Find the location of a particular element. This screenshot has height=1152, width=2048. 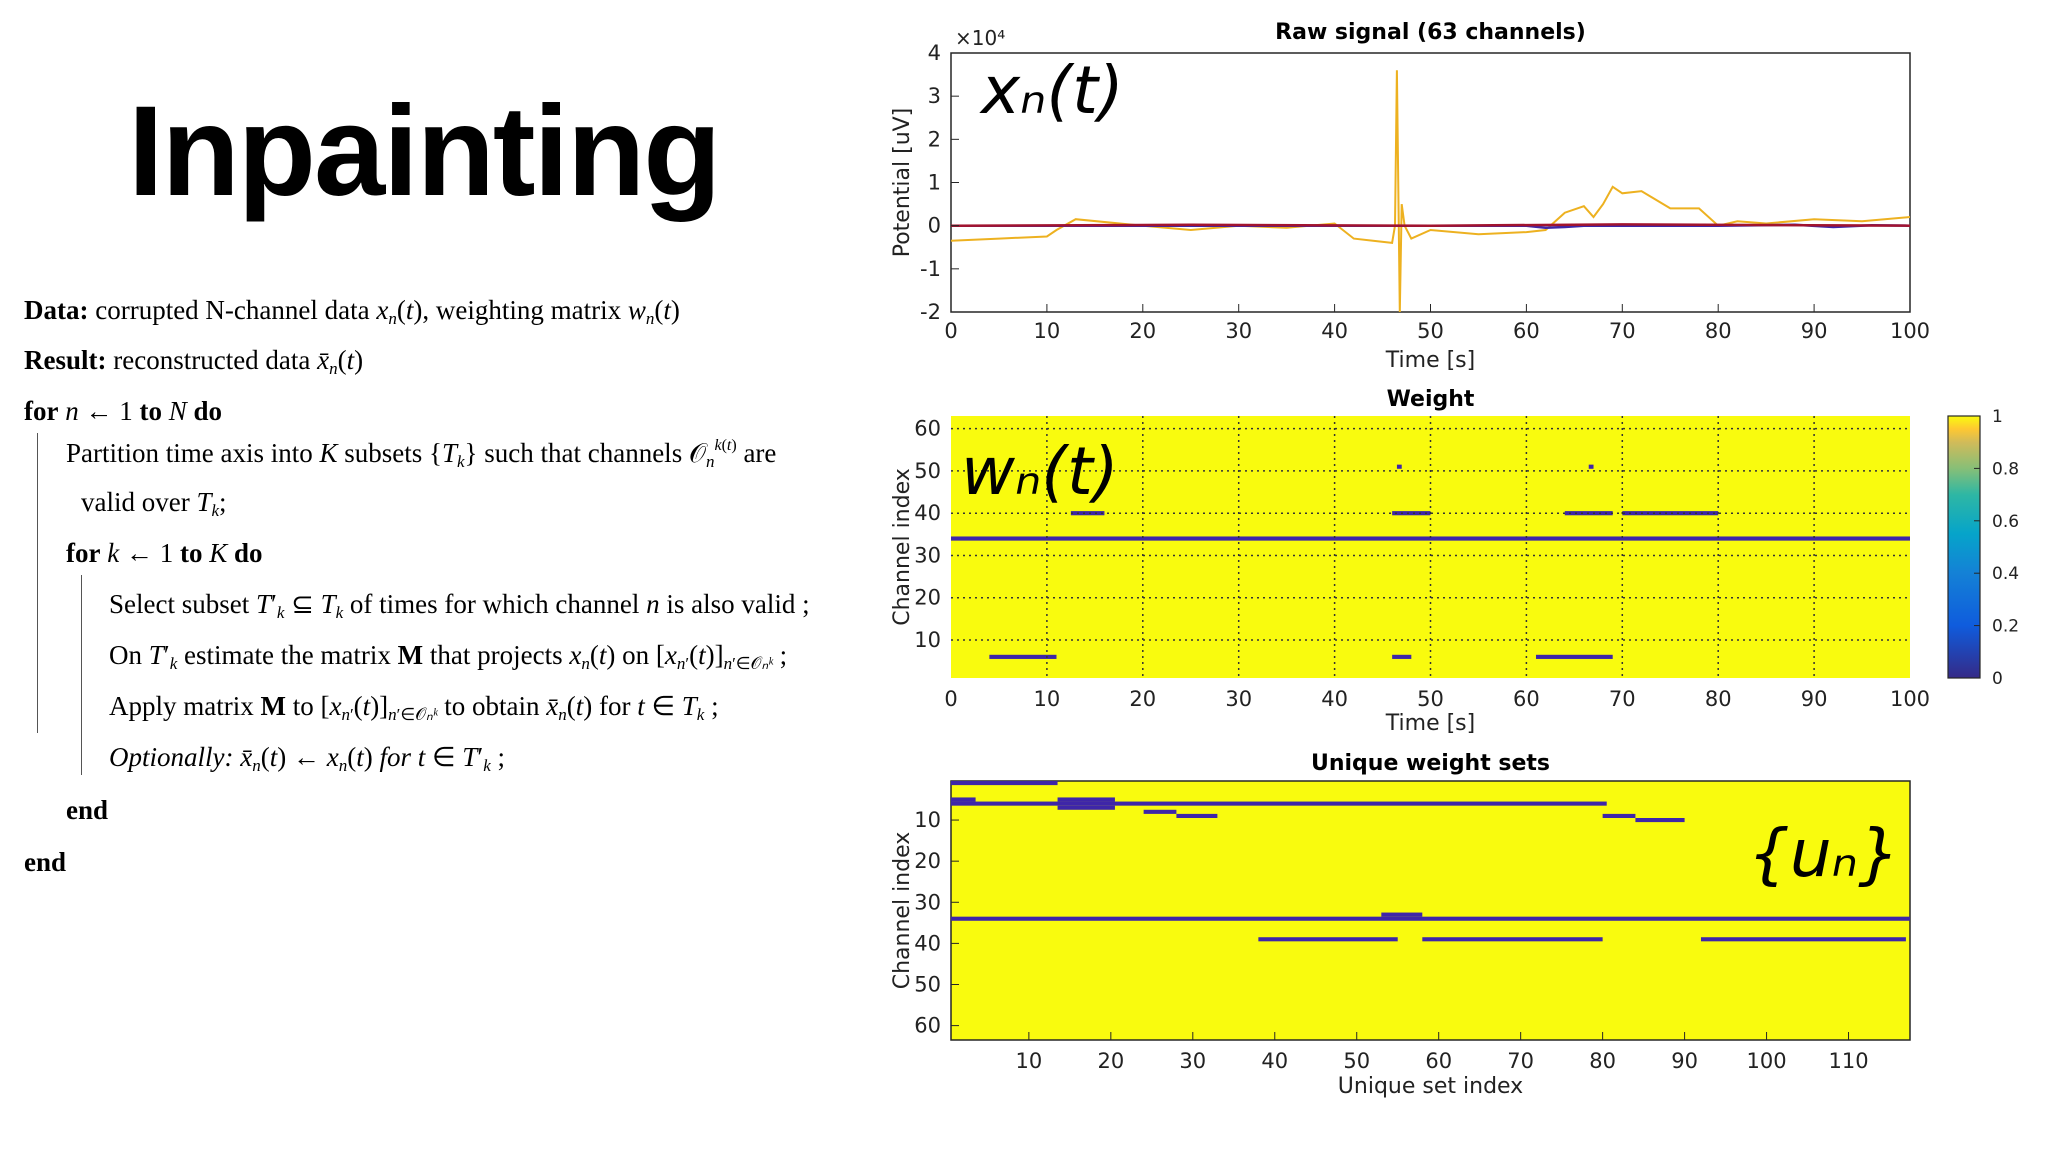

raw-signal-ytick-label: 0 is located at coordinates (934, 226).